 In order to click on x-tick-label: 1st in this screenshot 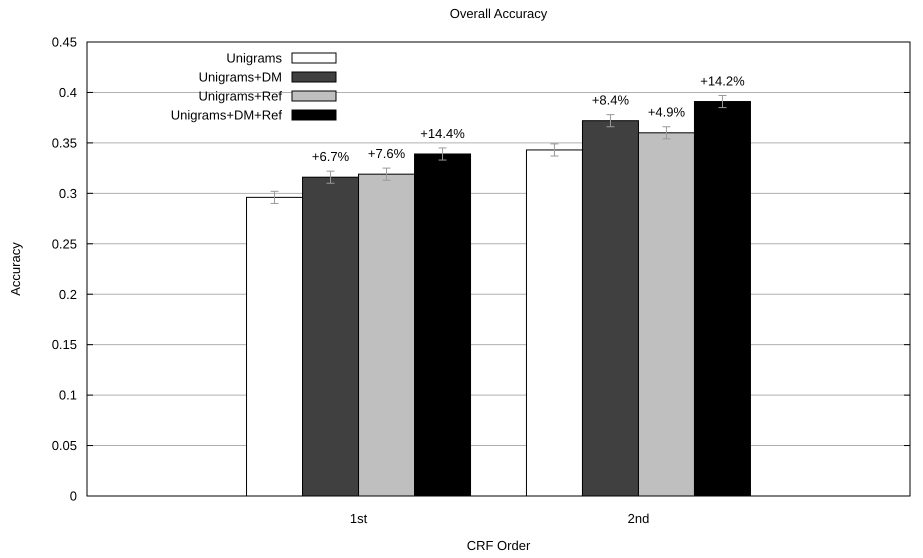, I will do `click(359, 518)`.